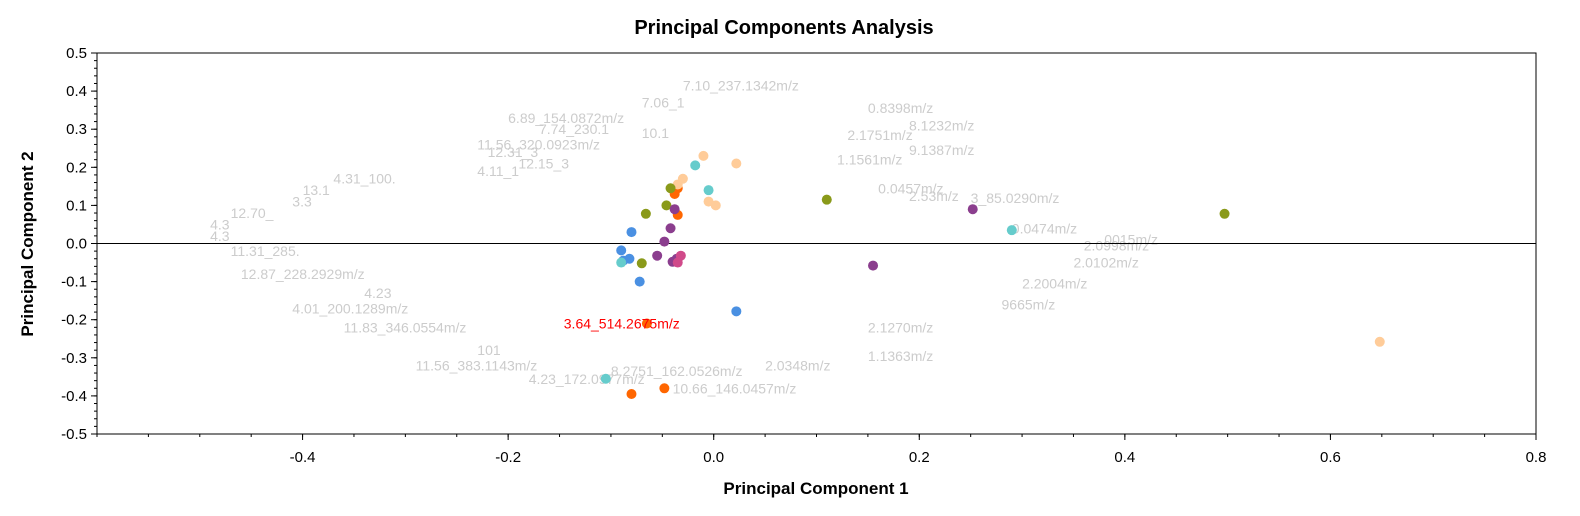 The image size is (1580, 516). What do you see at coordinates (1124, 457) in the screenshot?
I see `x-tick-label: 0.4` at bounding box center [1124, 457].